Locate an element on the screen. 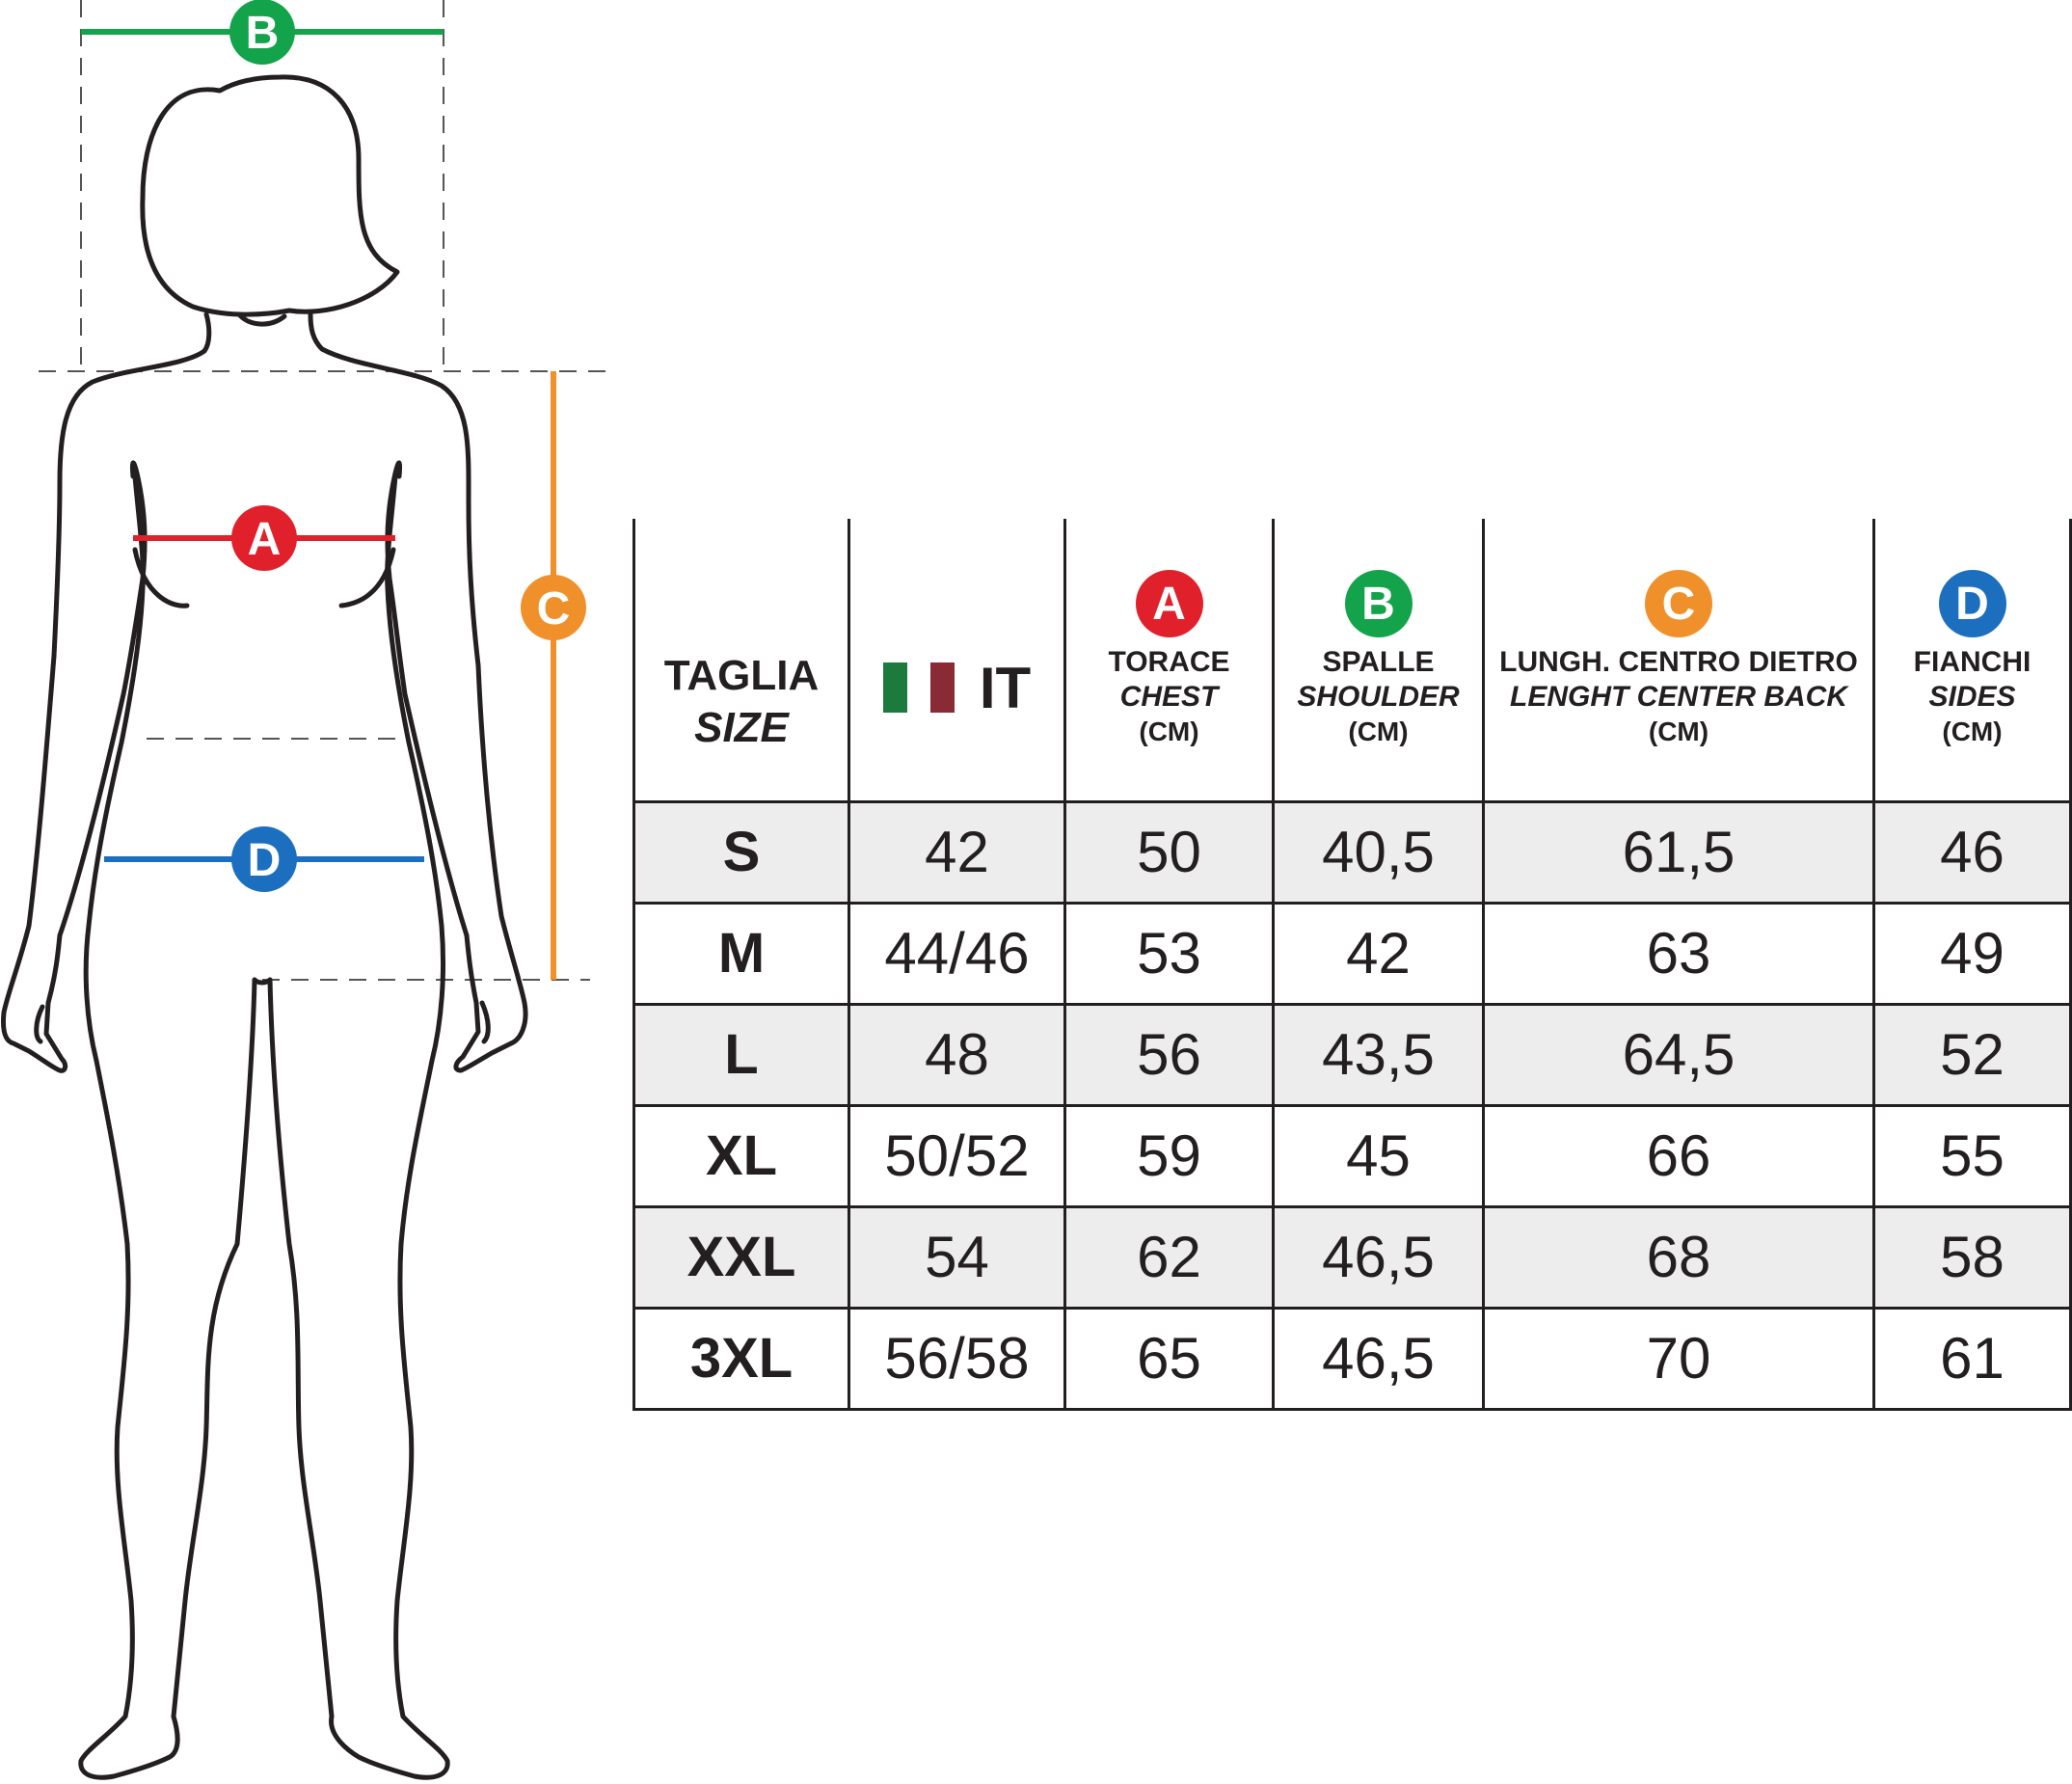  chest-cell: 53 is located at coordinates (1169, 954).